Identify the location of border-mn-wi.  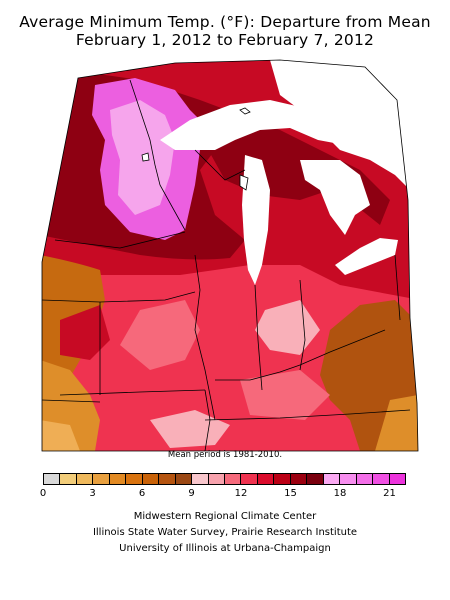
(157, 155).